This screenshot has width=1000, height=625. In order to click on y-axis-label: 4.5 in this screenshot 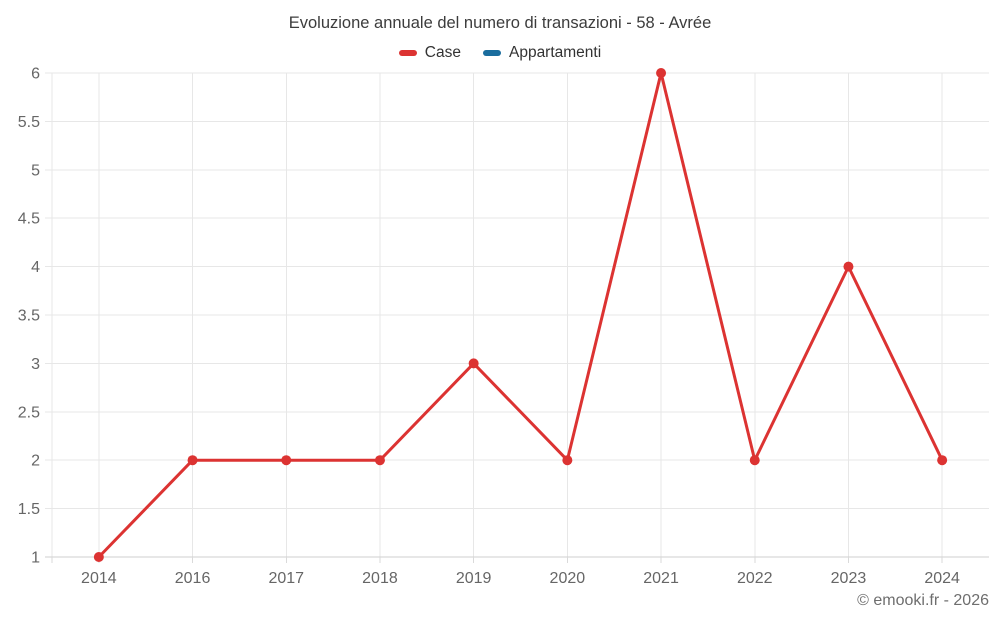, I will do `click(29, 219)`.